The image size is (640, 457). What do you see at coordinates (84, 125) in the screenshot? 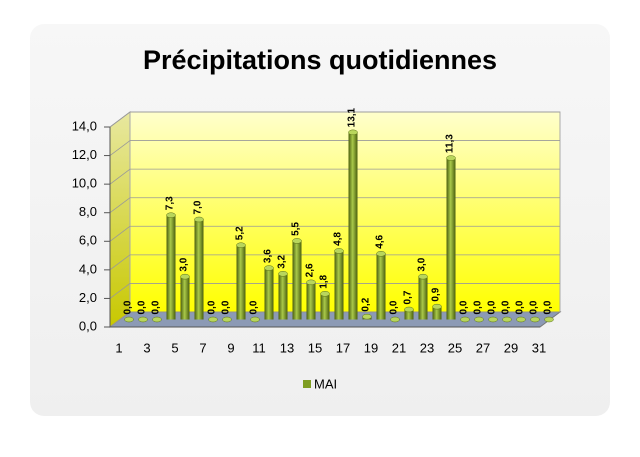
I see `y-tick-label: 14,0` at bounding box center [84, 125].